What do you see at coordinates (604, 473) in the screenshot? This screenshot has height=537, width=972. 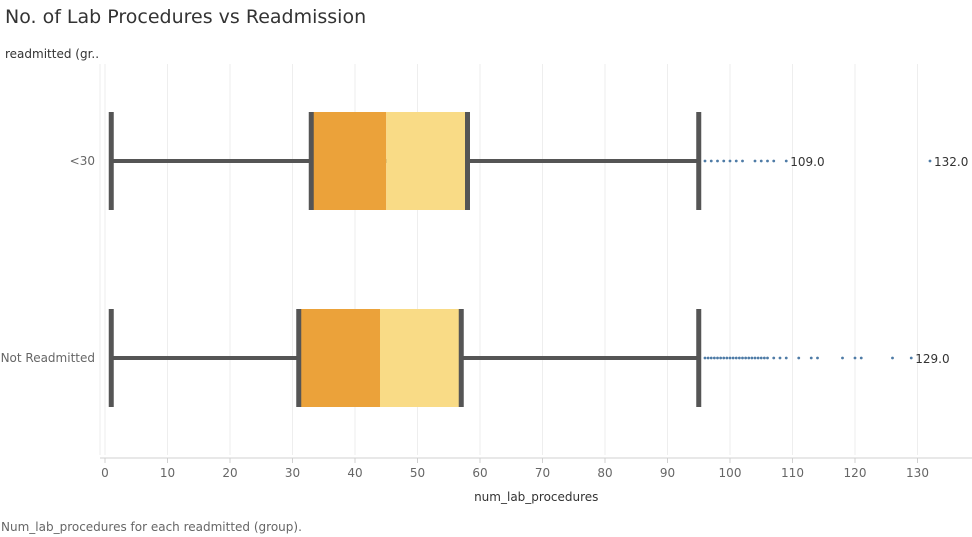 I see `x-tick-label: 80` at bounding box center [604, 473].